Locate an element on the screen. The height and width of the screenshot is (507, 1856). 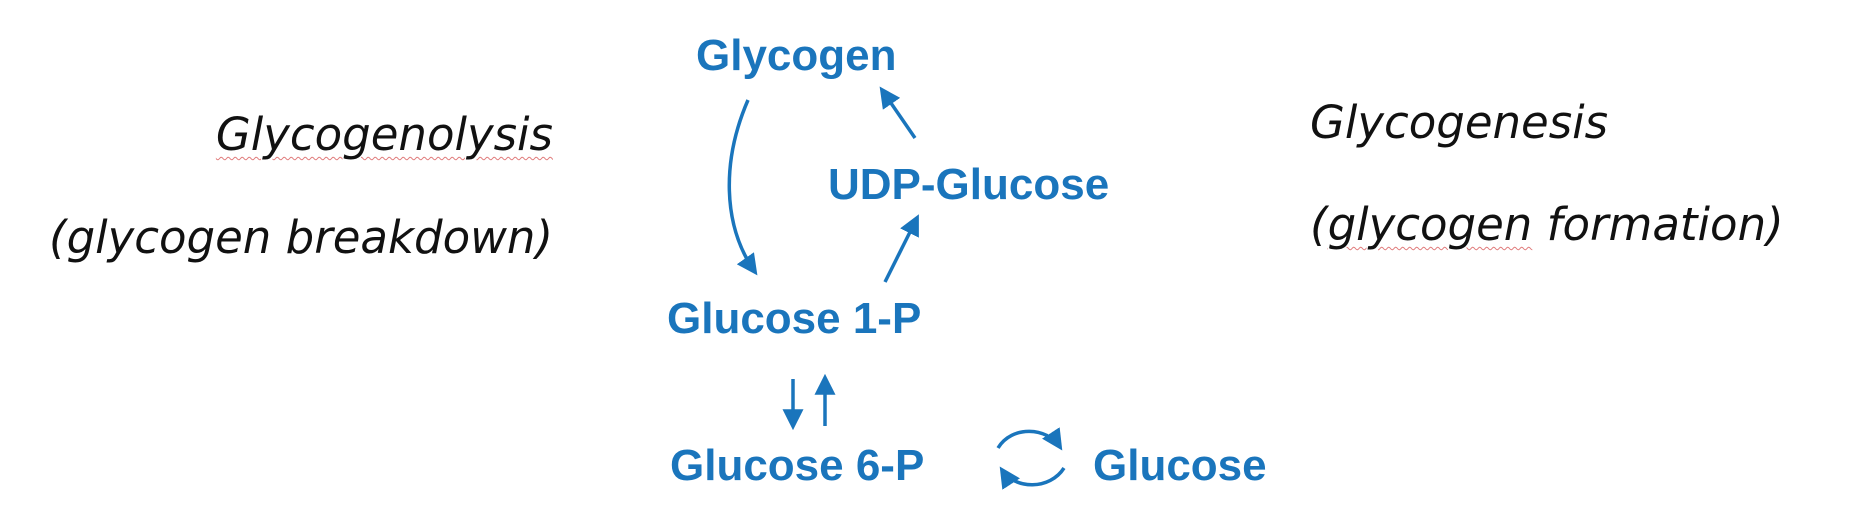
glycogen-breakdown-label: (glycogen breakdown) is located at coordinates (301, 237).